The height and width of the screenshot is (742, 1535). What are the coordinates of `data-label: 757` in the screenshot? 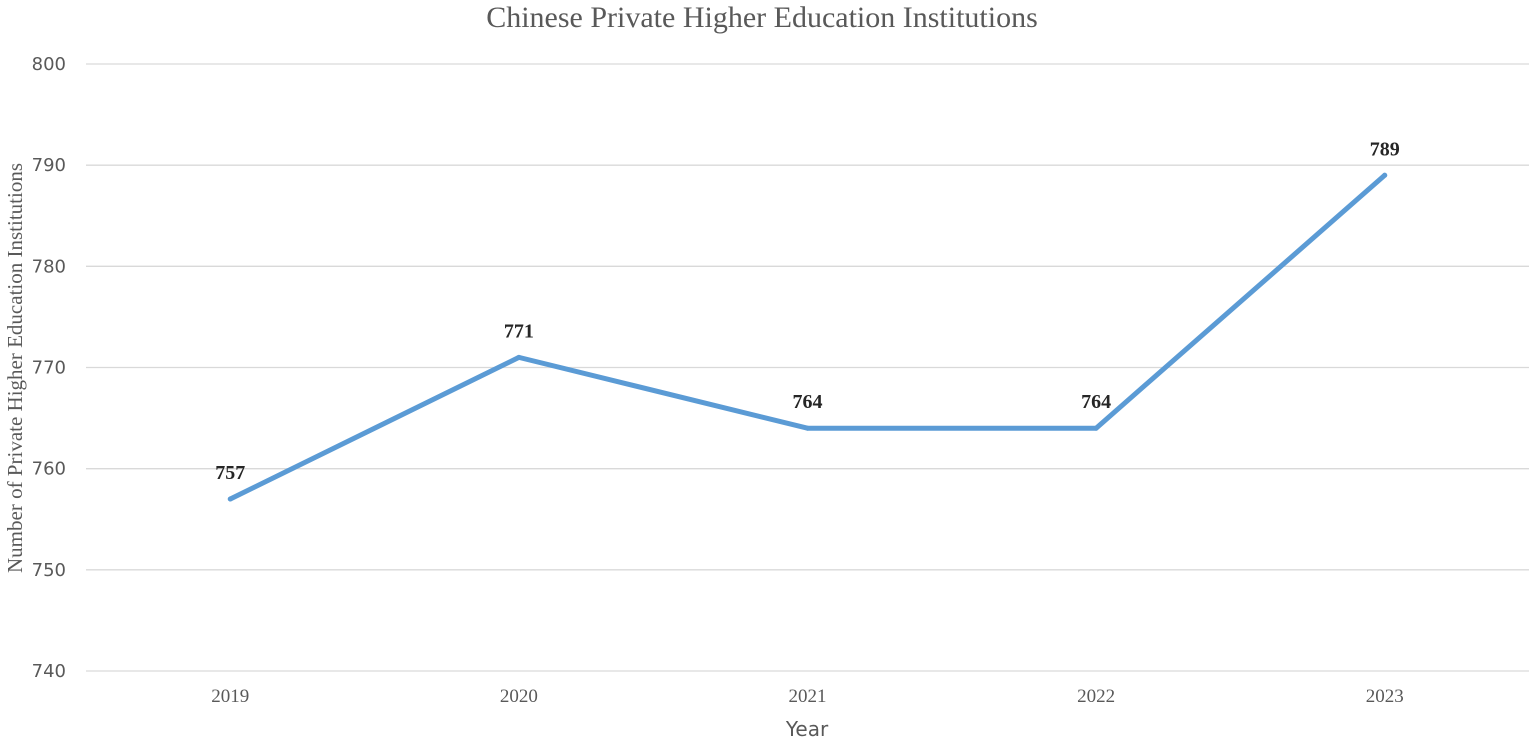 It's located at (230, 473).